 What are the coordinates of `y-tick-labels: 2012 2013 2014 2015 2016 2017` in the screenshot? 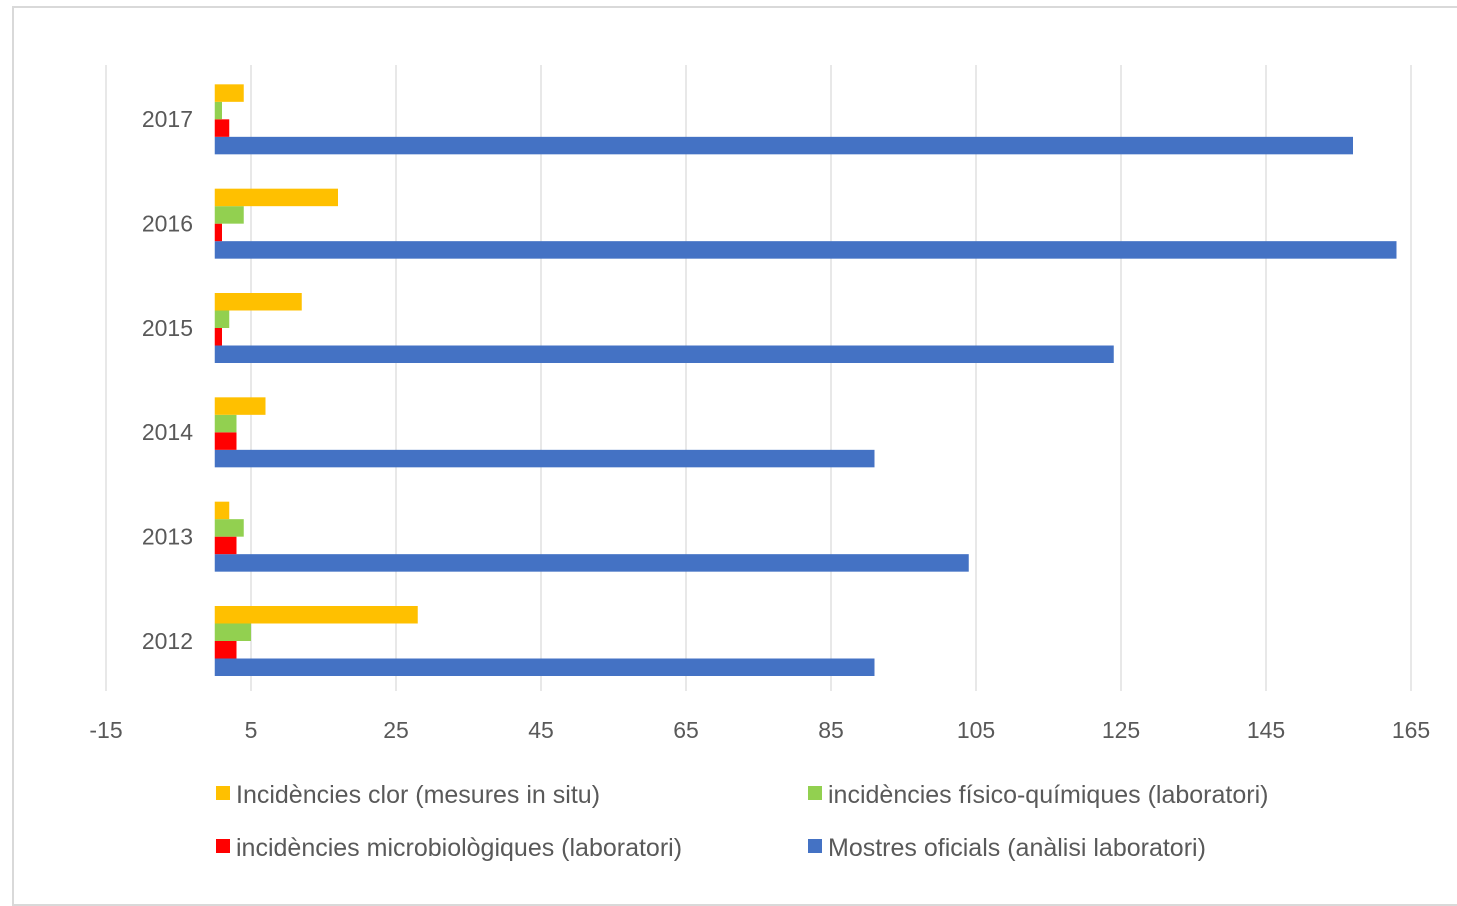 It's located at (167, 380).